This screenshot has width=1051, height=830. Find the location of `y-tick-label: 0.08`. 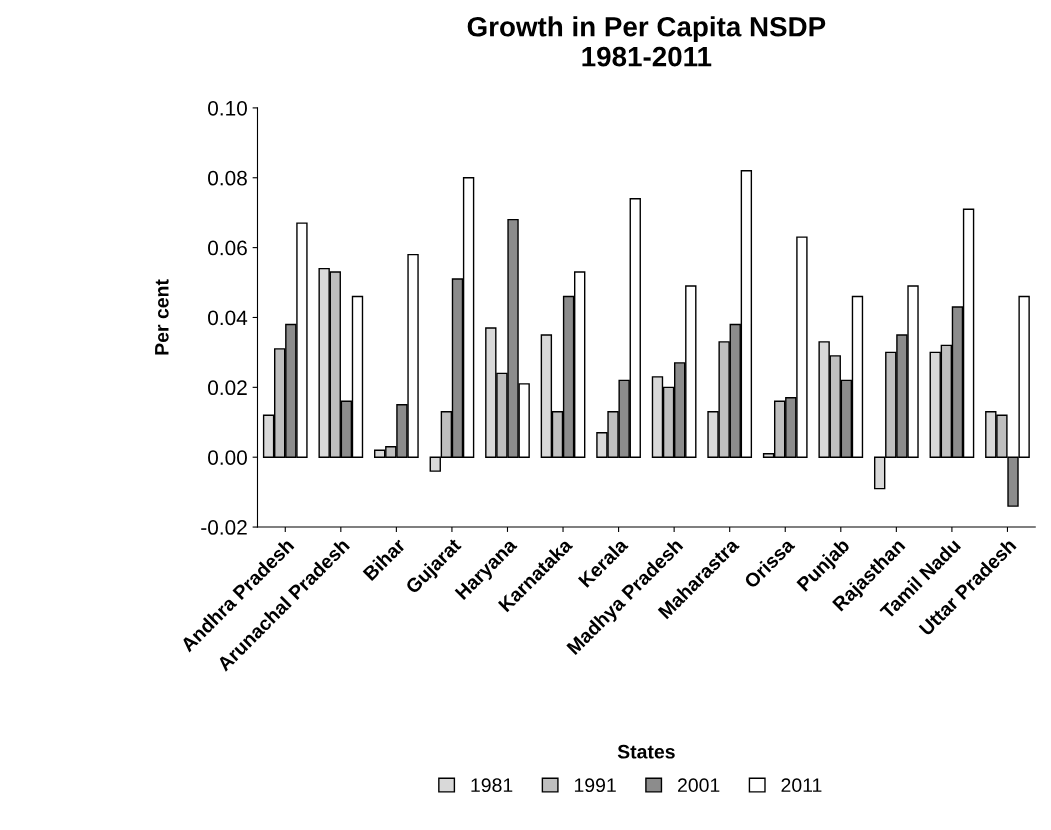

y-tick-label: 0.08 is located at coordinates (227, 178).